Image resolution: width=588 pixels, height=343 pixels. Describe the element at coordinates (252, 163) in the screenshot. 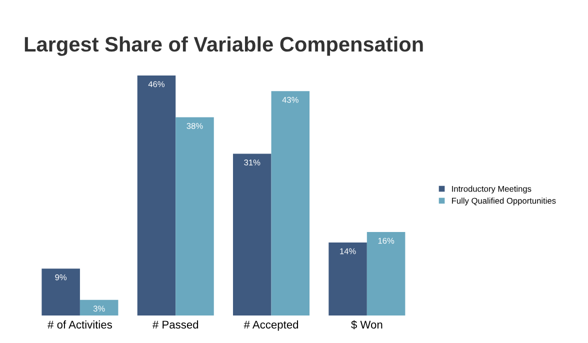

I see `data-label: 31%` at that location.